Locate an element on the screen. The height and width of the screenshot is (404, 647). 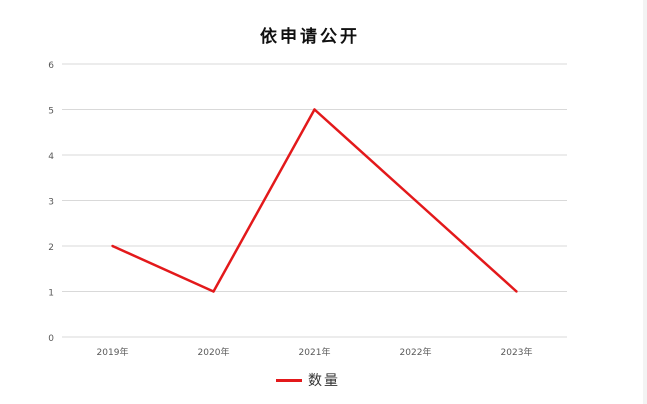
y-tick-label: 6 is located at coordinates (51, 66).